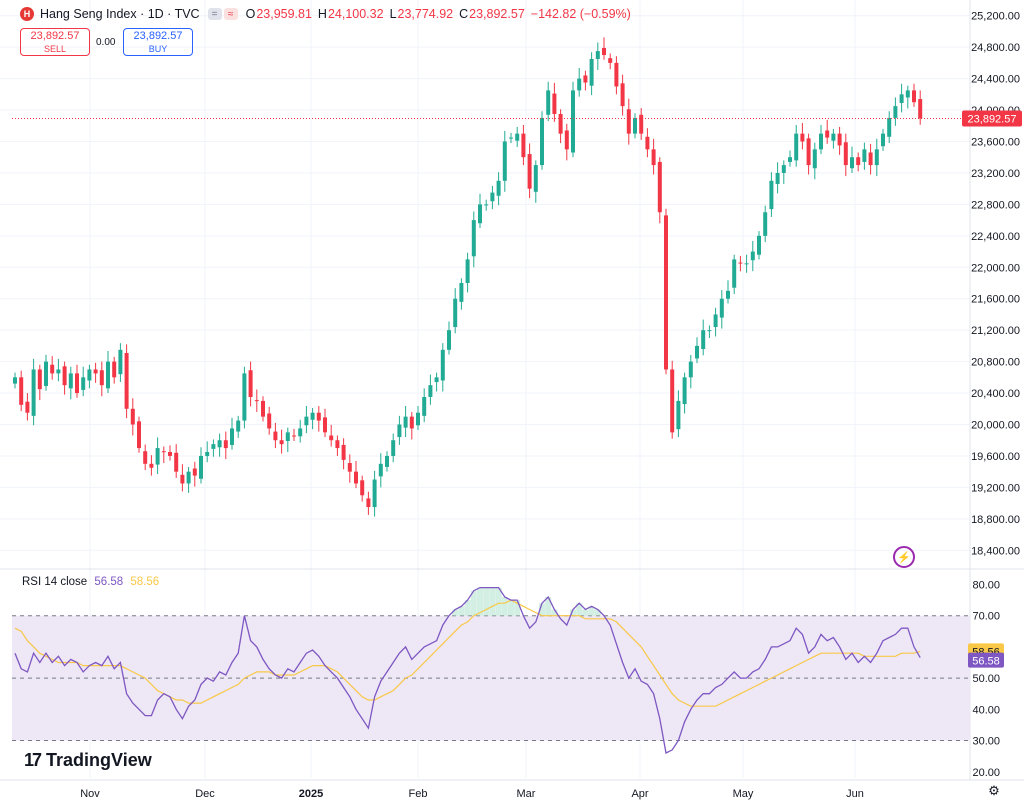 This screenshot has width=1024, height=806. Describe the element at coordinates (230, 14) in the screenshot. I see `approx-icon: ≈` at that location.